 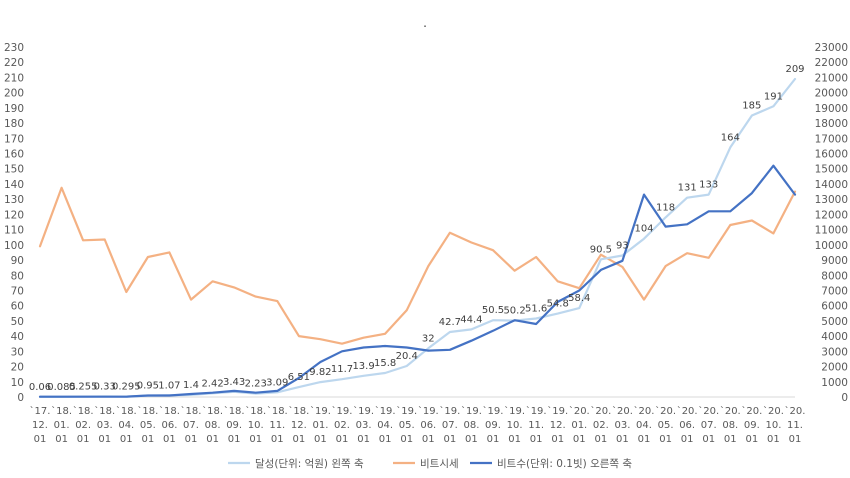 I want to click on data-label: 58.4, so click(x=579, y=298).